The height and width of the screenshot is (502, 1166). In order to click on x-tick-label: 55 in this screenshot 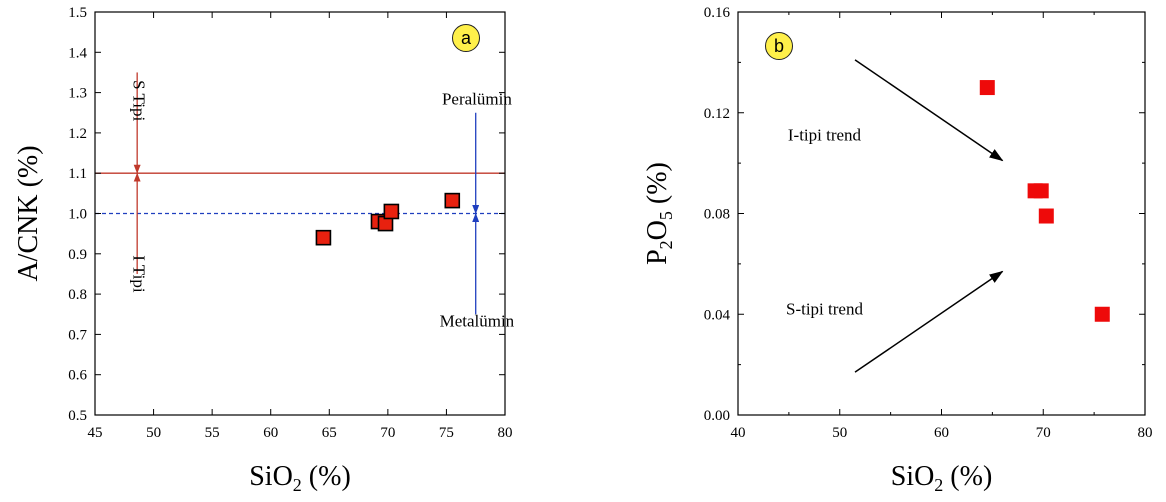, I will do `click(212, 433)`.